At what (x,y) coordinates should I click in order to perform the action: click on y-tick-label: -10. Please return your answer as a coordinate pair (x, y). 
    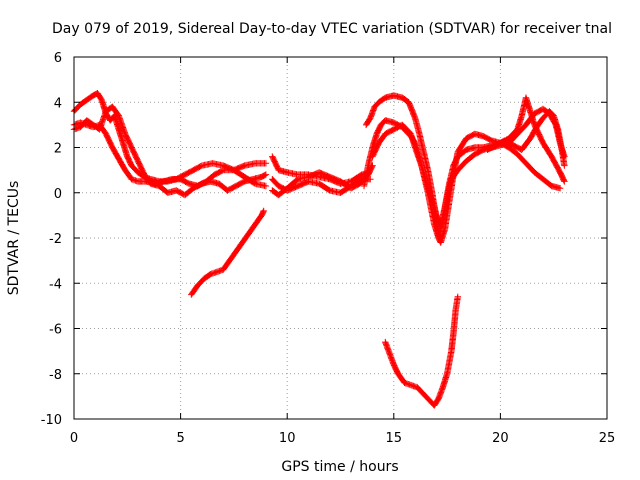
    Looking at the image, I should click on (51, 420).